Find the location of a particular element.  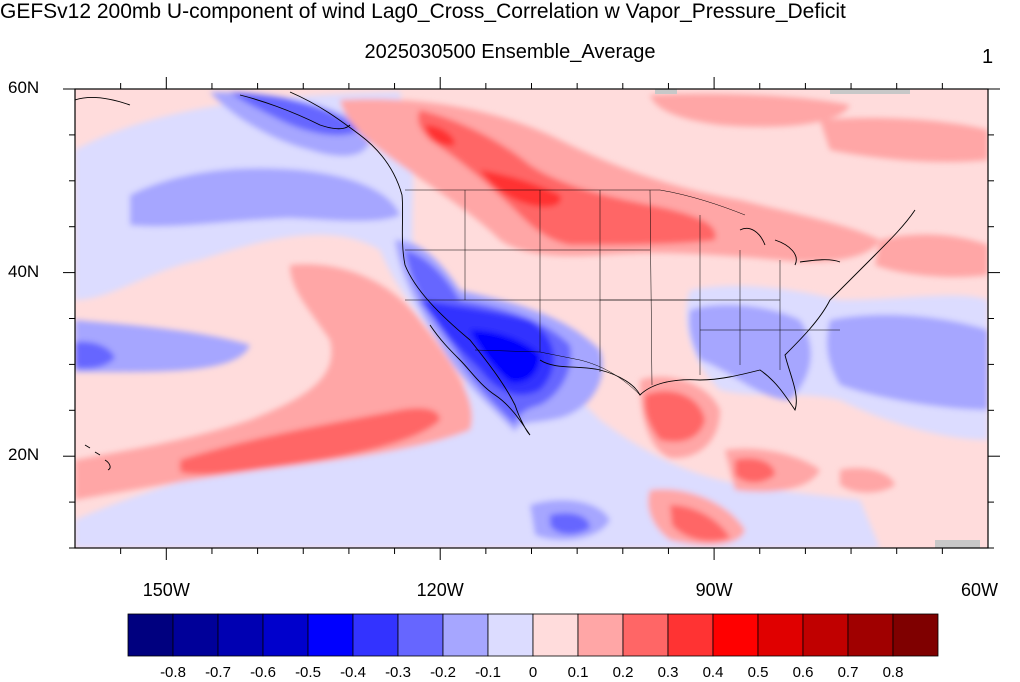

colorbar-tick-label: -0.2 is located at coordinates (443, 672).